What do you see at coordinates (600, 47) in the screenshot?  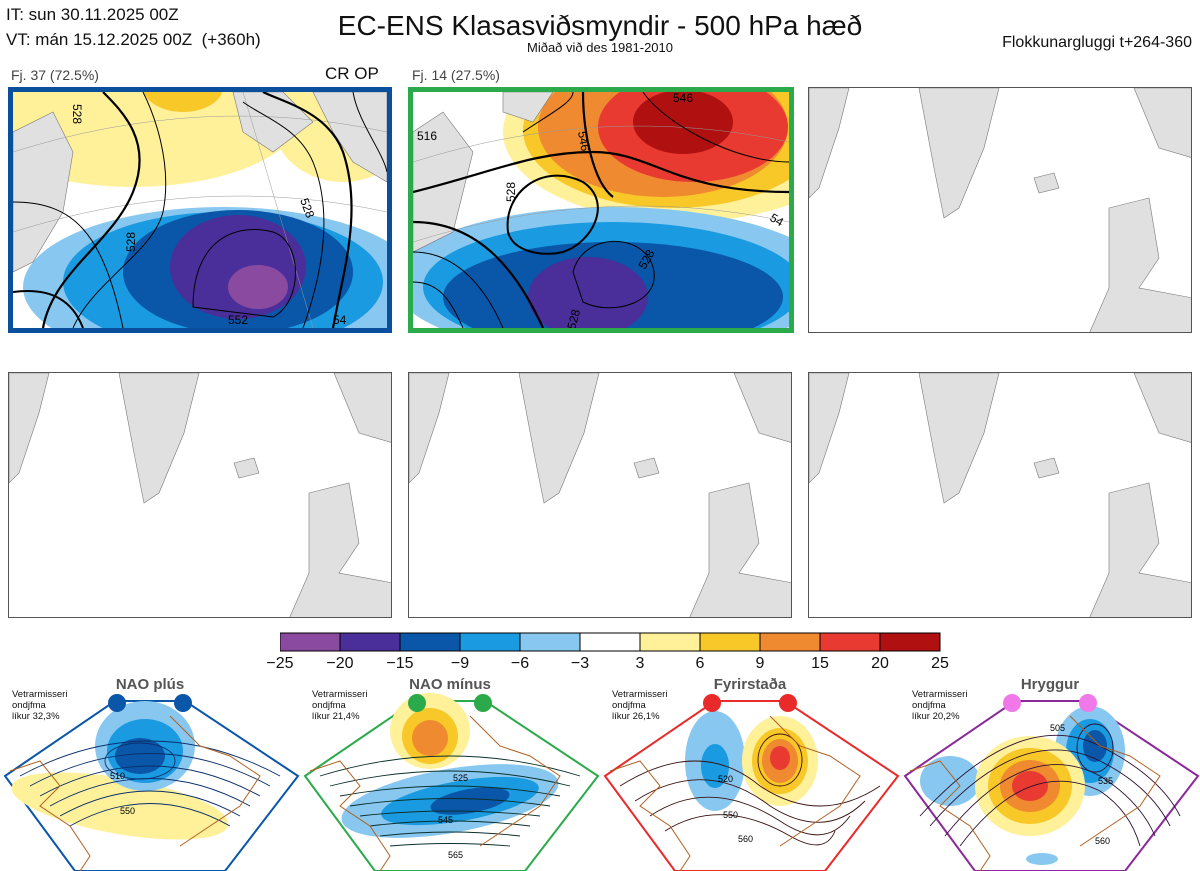 I see `page-subtitle: Miðað við des 1981-2010` at bounding box center [600, 47].